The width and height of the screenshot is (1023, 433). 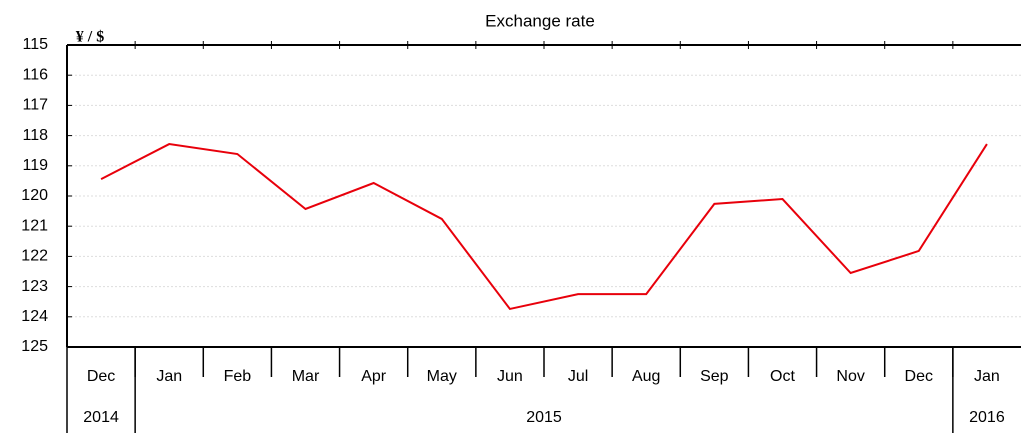 What do you see at coordinates (782, 376) in the screenshot?
I see `x-tick-label: Oct` at bounding box center [782, 376].